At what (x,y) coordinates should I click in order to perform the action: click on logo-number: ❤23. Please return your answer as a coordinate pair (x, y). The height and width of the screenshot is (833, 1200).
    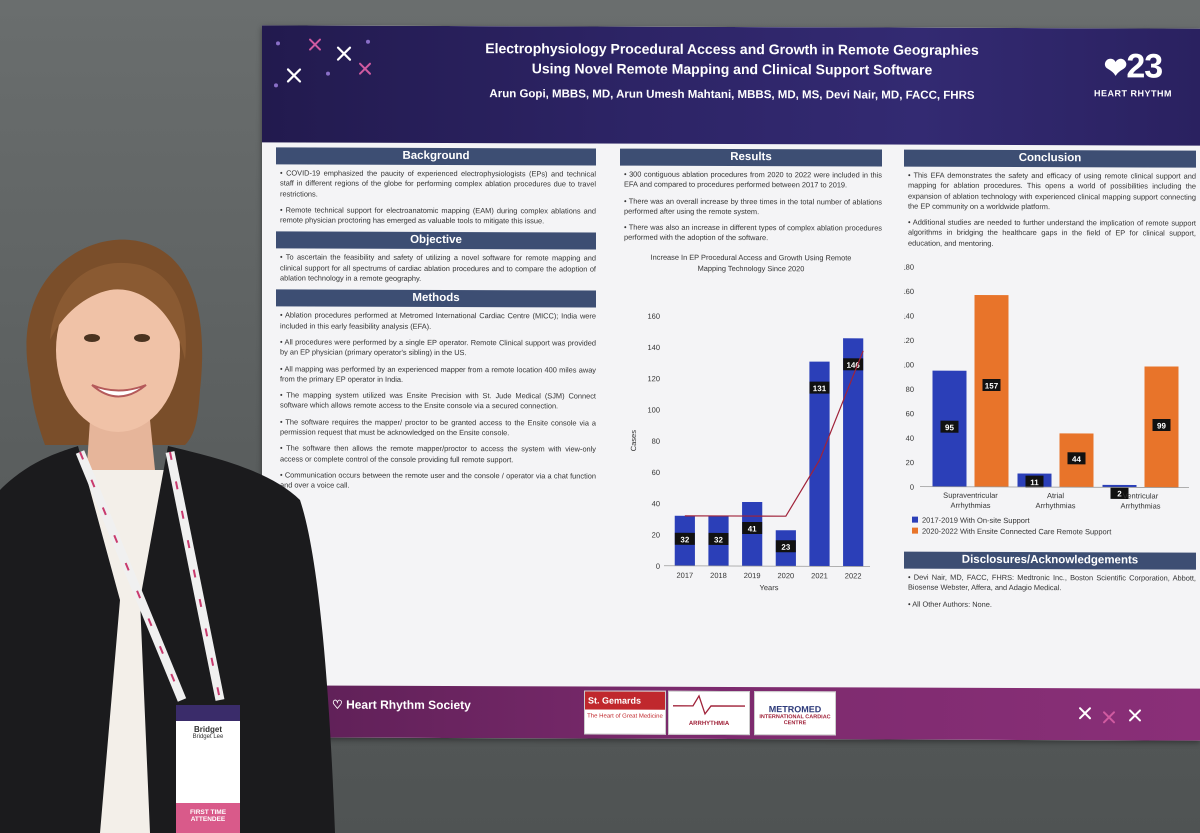
    Looking at the image, I should click on (1133, 66).